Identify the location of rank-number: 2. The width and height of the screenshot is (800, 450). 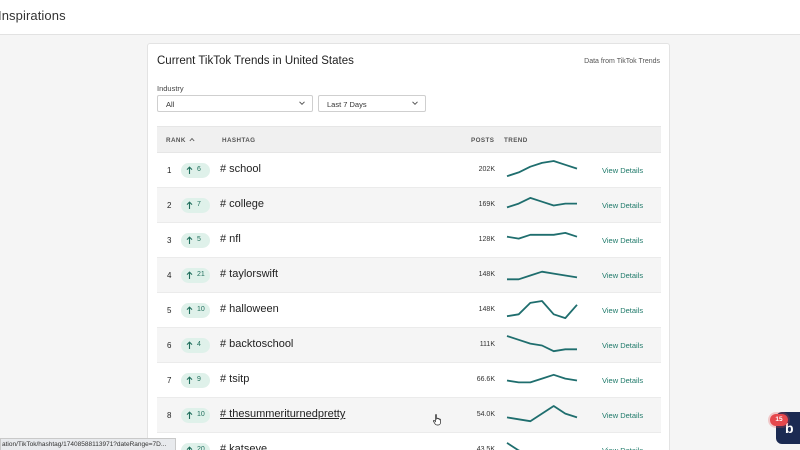
(169, 205).